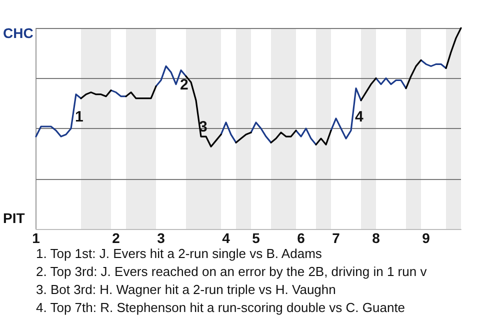 The width and height of the screenshot is (480, 320). Describe the element at coordinates (336, 238) in the screenshot. I see `x-tick-label: 7` at that location.